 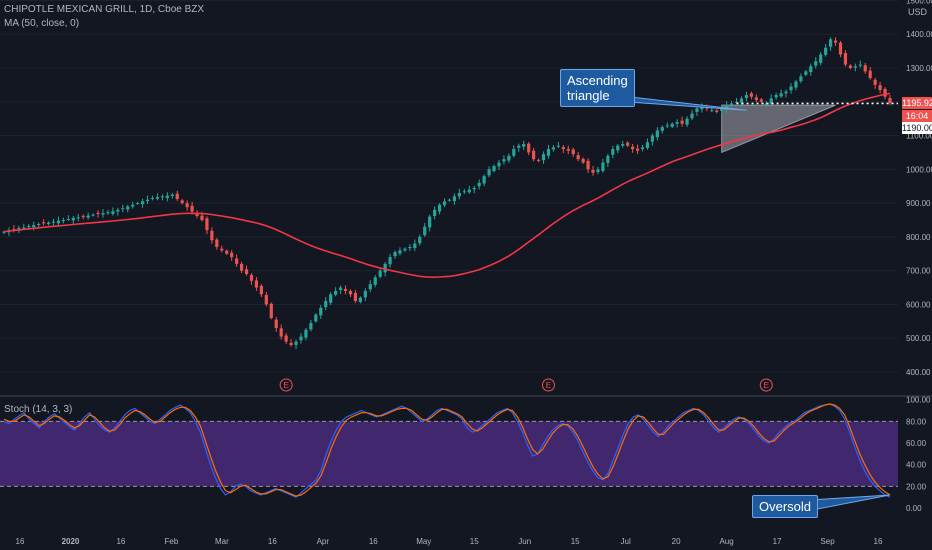 What do you see at coordinates (918, 271) in the screenshot?
I see `price-tick-label: 700.00` at bounding box center [918, 271].